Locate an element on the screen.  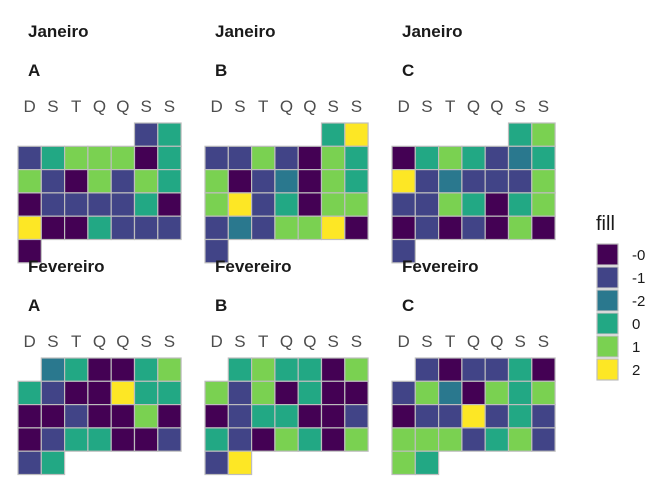
legend-entry-label: -0 is located at coordinates (638, 255).